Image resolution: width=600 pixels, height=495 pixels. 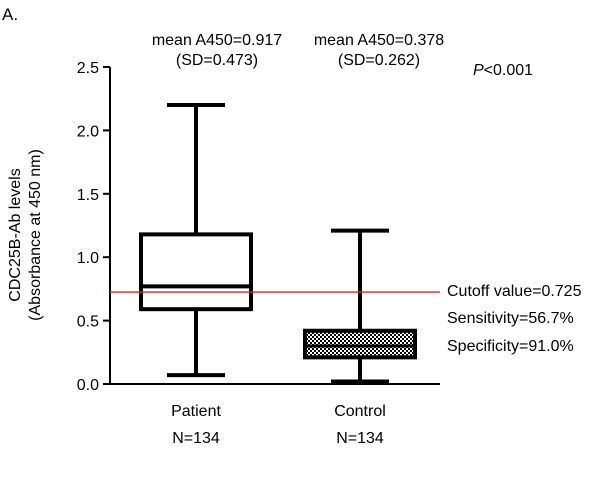 What do you see at coordinates (88, 322) in the screenshot?
I see `y-tick-label: 0.5` at bounding box center [88, 322].